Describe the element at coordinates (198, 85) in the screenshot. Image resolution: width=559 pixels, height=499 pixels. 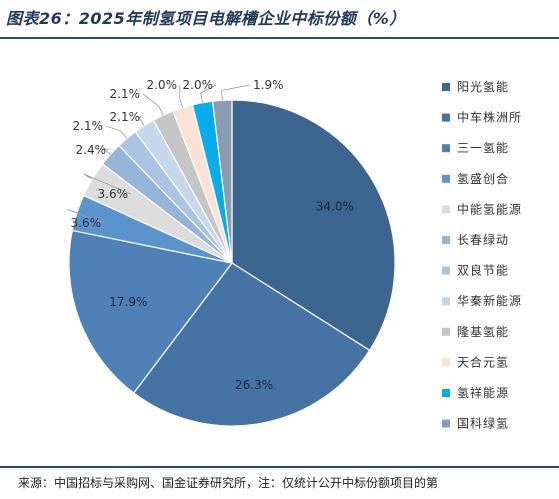
I see `slice-label-11: 2.0%` at that location.